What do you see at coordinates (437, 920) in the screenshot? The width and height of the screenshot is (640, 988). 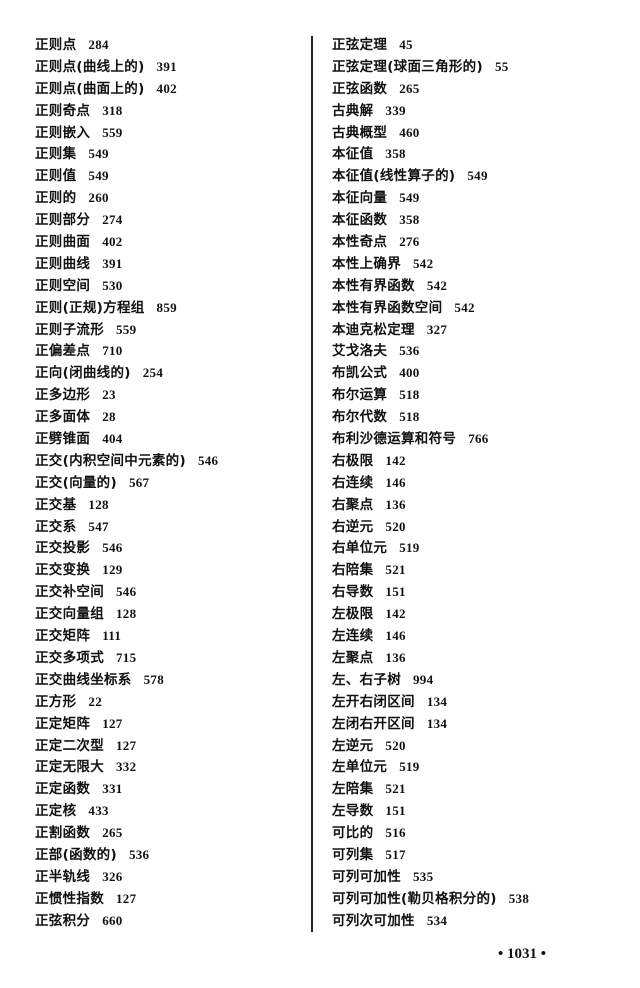 I see `index-page-ref: 534` at bounding box center [437, 920].